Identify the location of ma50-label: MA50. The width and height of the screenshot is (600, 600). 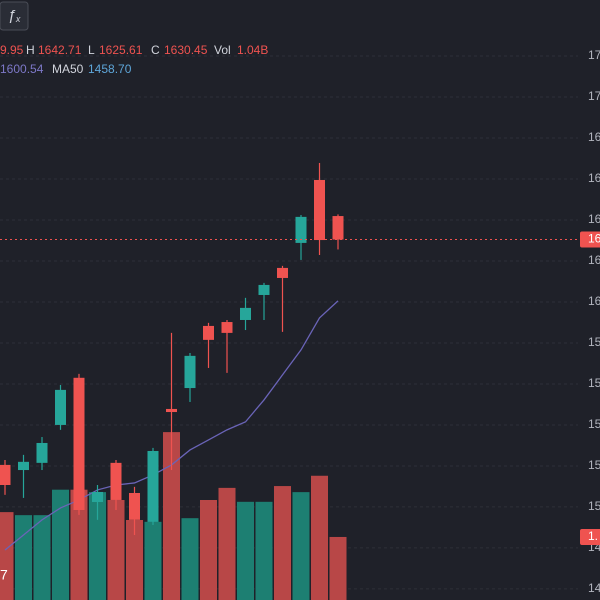
(68, 69).